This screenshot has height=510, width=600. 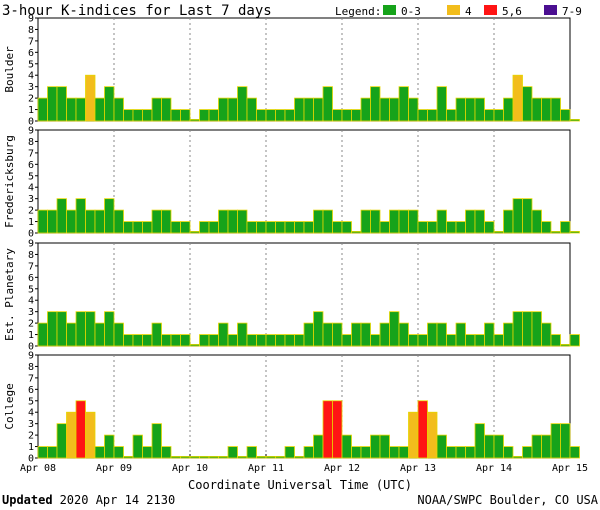 I want to click on y-tick-label: 4, so click(x=31, y=76).